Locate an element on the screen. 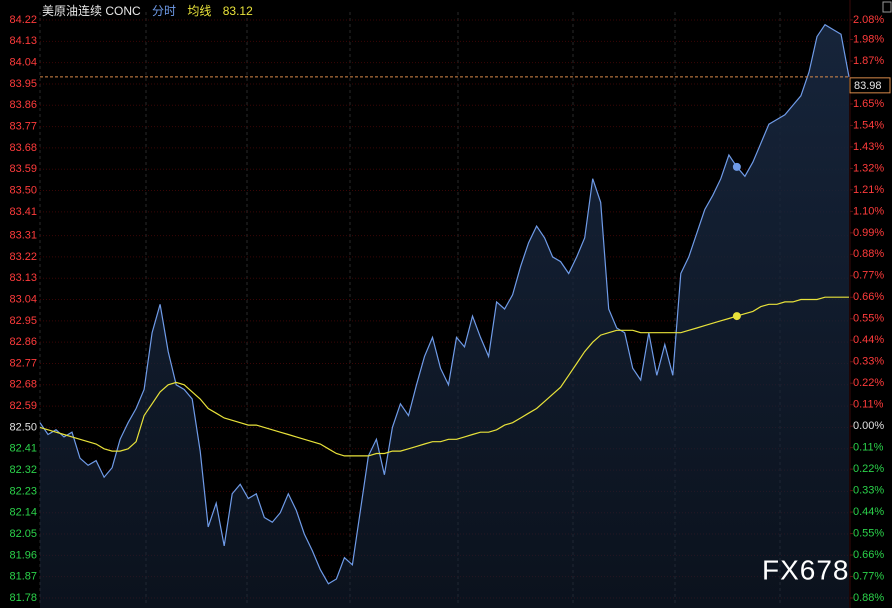 This screenshot has height=608, width=892. y-tick-label: 83.59 is located at coordinates (23, 169).